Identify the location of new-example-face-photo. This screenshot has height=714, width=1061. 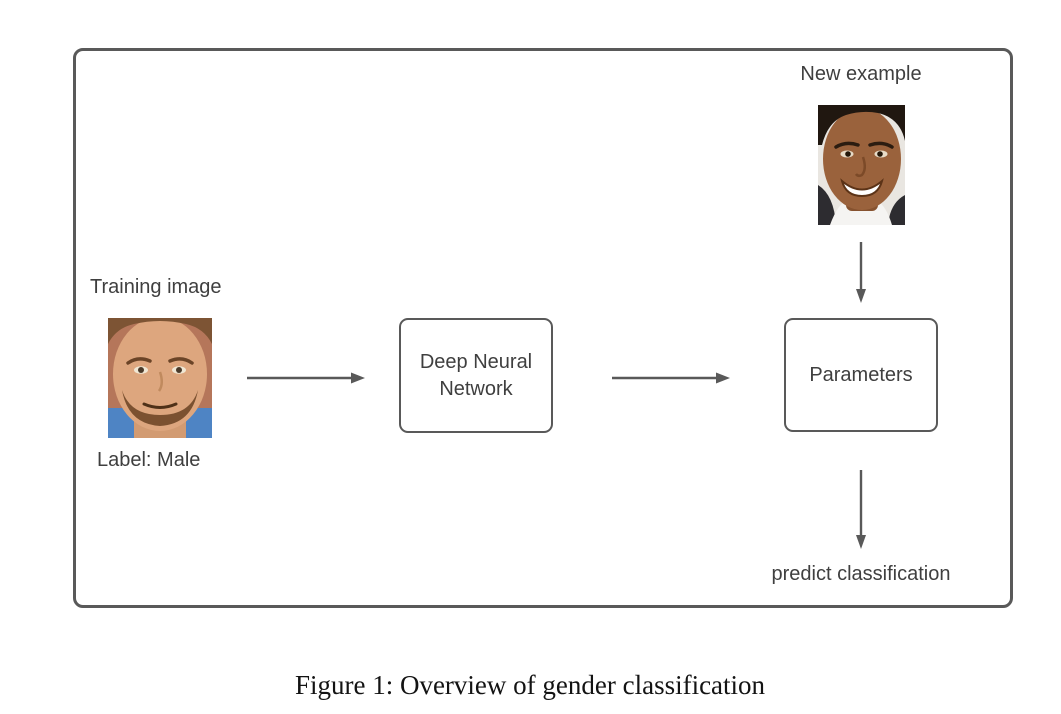
(861, 165).